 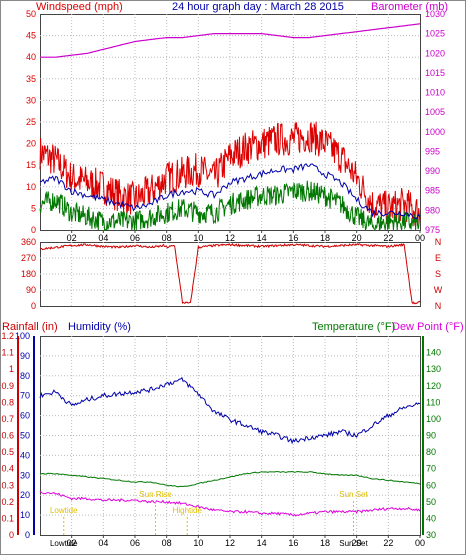 I want to click on humidity-x-tick-label: 20, so click(x=357, y=543).